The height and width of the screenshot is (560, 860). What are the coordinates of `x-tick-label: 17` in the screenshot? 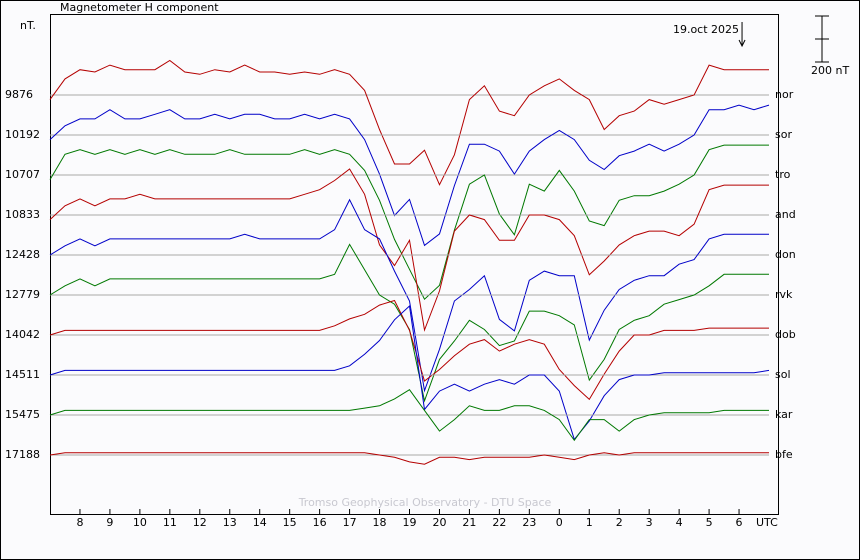 It's located at (350, 522).